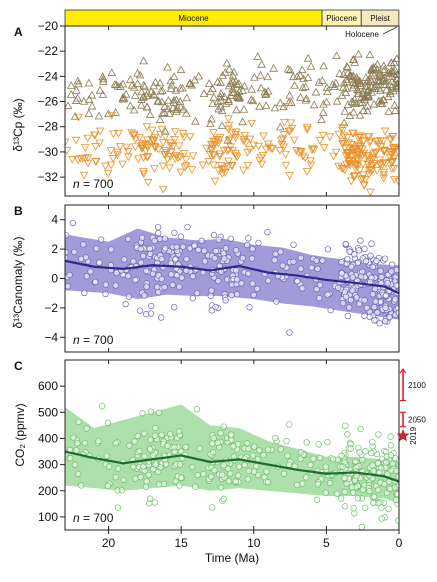  What do you see at coordinates (232, 558) in the screenshot?
I see `x-axis-label: Time (Ma)` at bounding box center [232, 558].